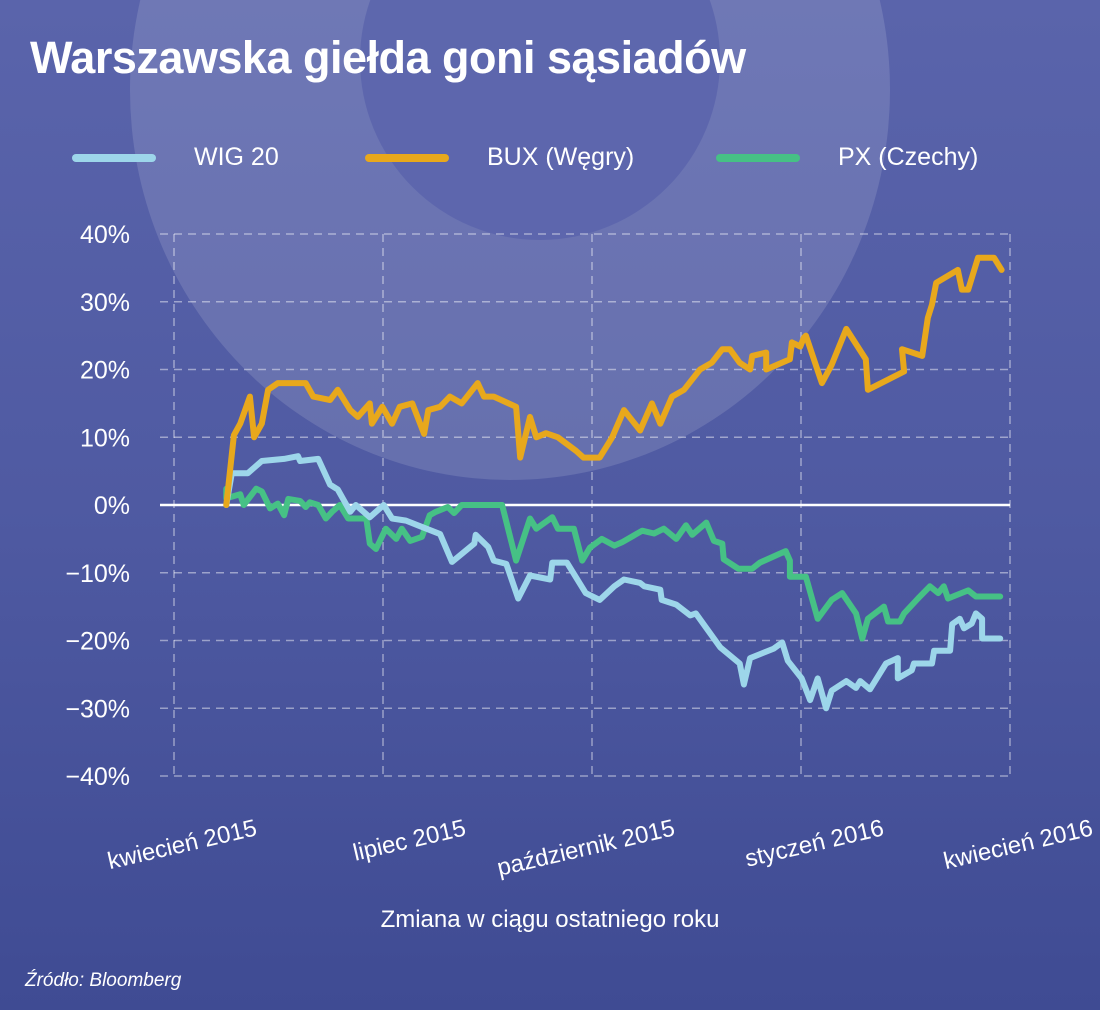 The image size is (1100, 1010). Describe the element at coordinates (613, 563) in the screenshot. I see `series-line-px` at that location.